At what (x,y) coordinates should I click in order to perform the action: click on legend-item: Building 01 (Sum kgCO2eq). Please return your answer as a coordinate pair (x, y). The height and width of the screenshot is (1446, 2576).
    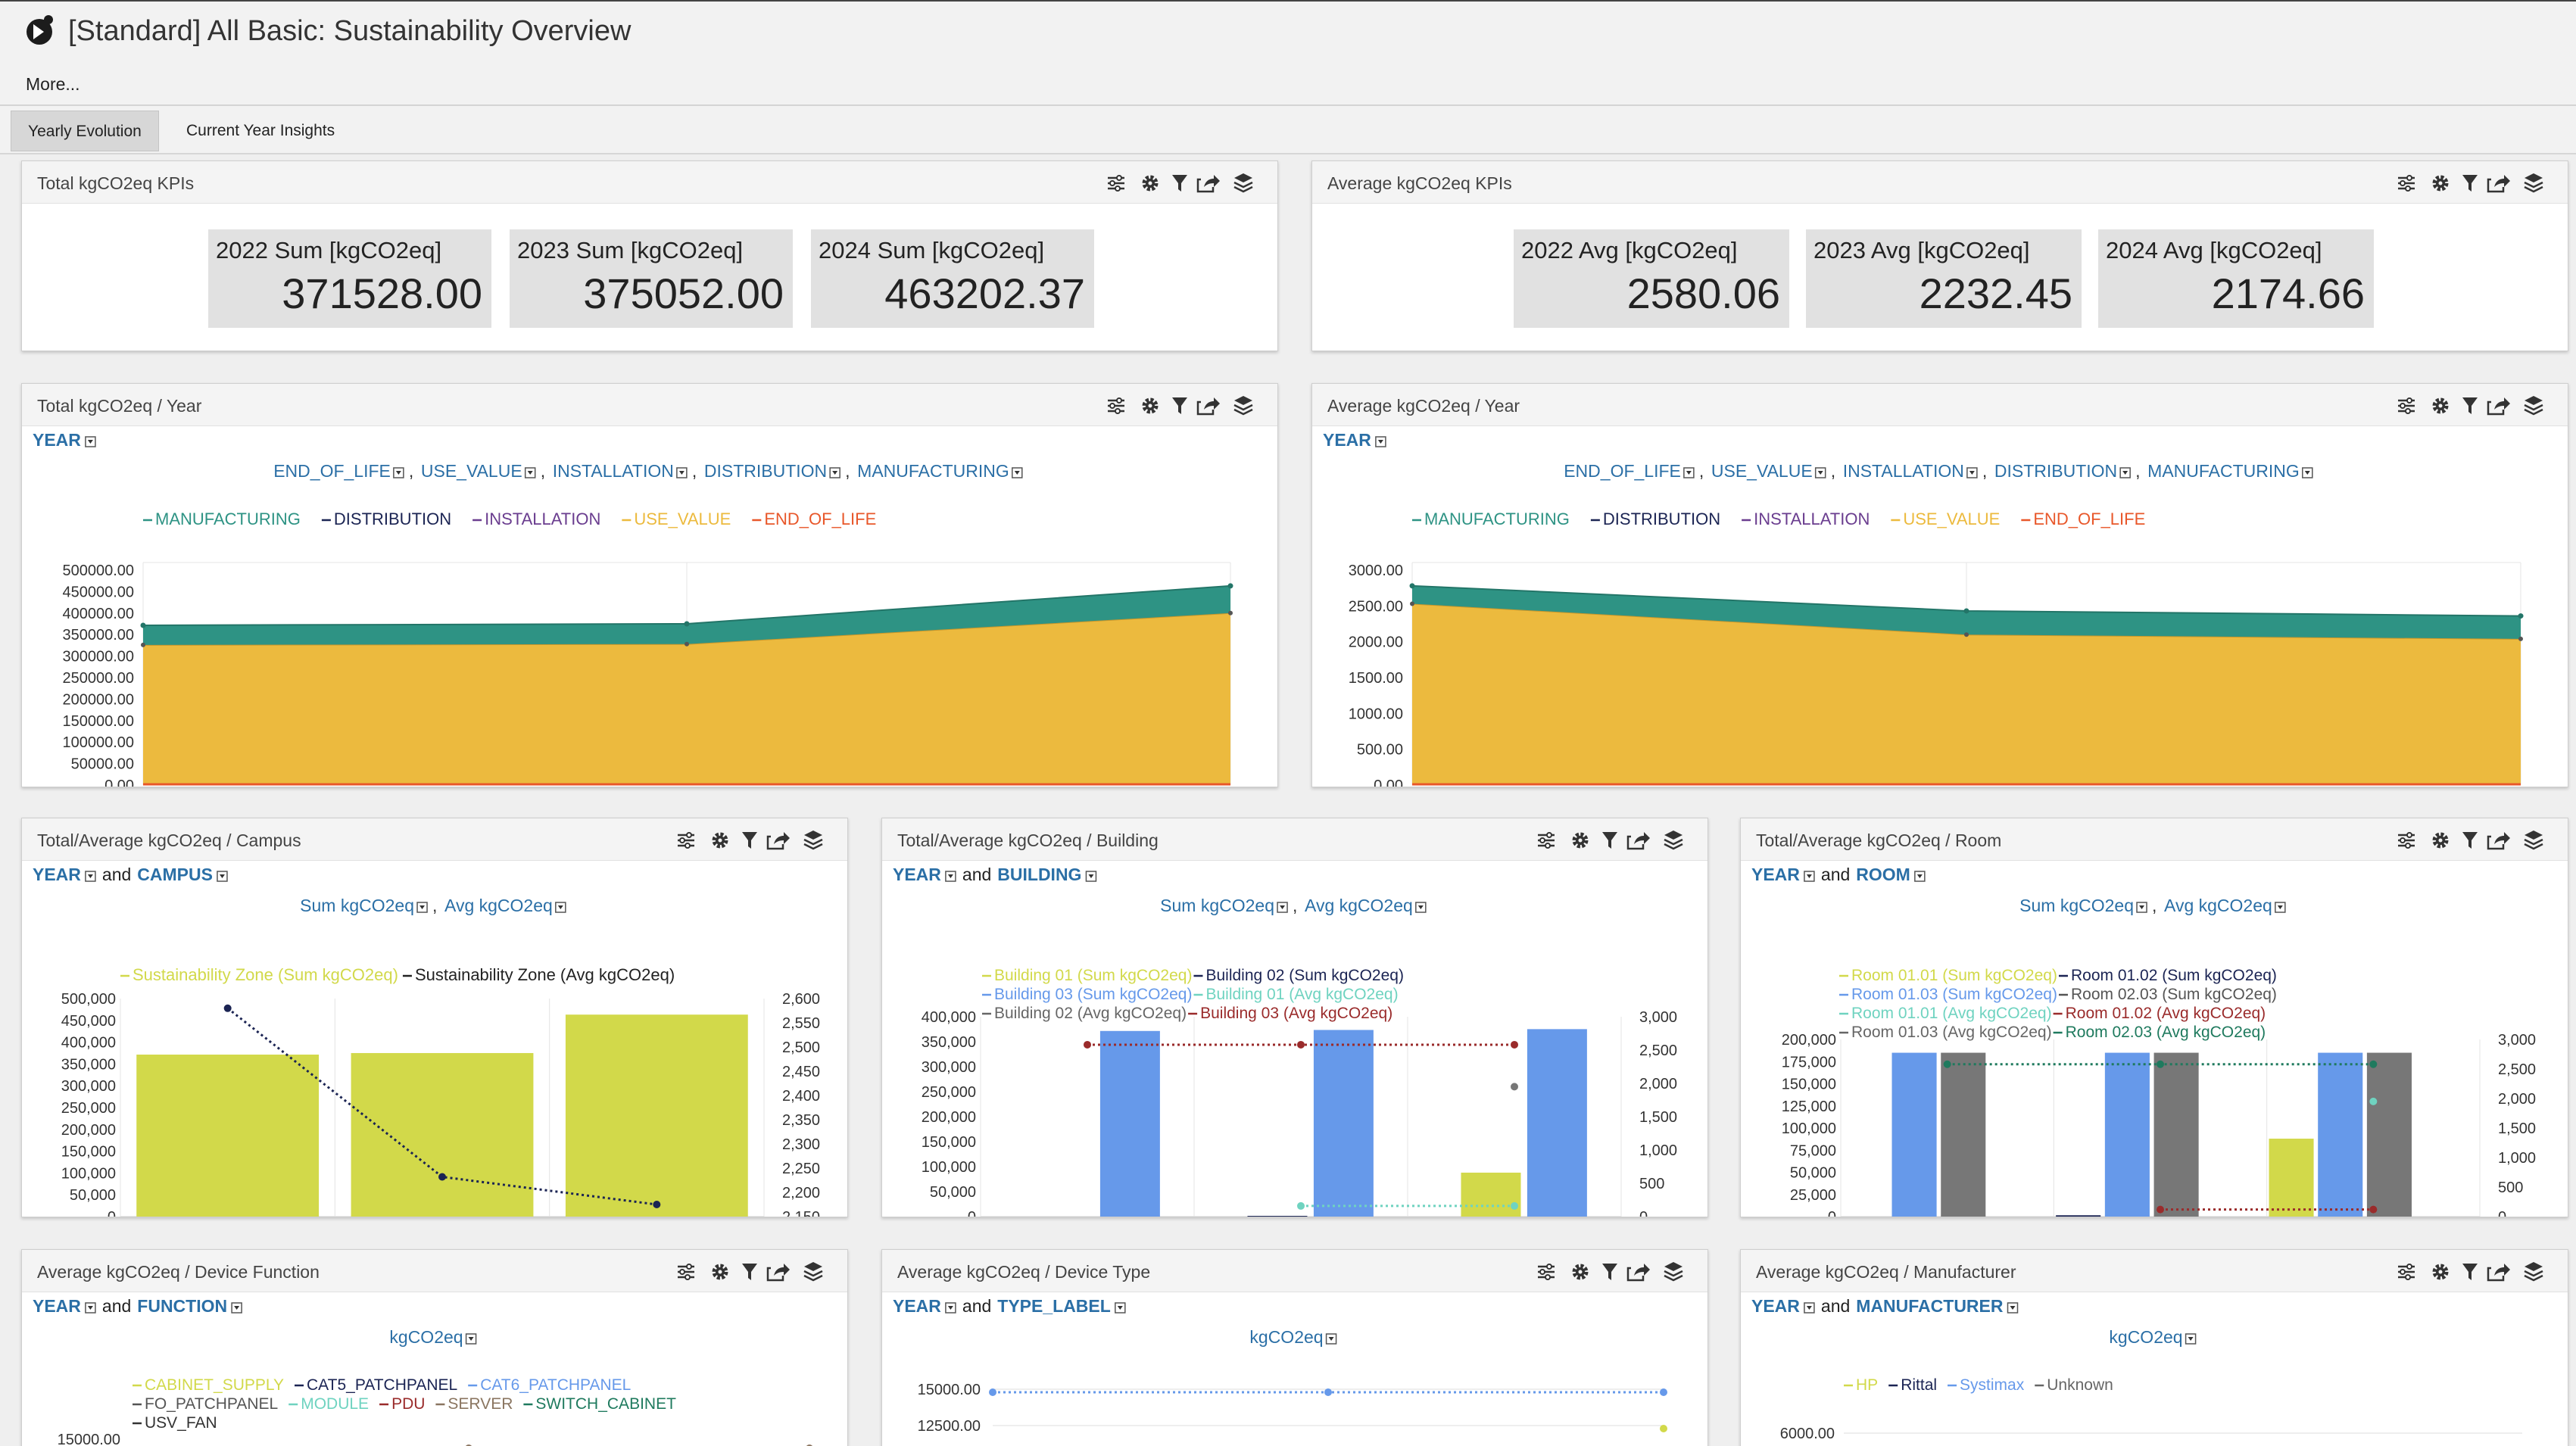
    Looking at the image, I should click on (1087, 976).